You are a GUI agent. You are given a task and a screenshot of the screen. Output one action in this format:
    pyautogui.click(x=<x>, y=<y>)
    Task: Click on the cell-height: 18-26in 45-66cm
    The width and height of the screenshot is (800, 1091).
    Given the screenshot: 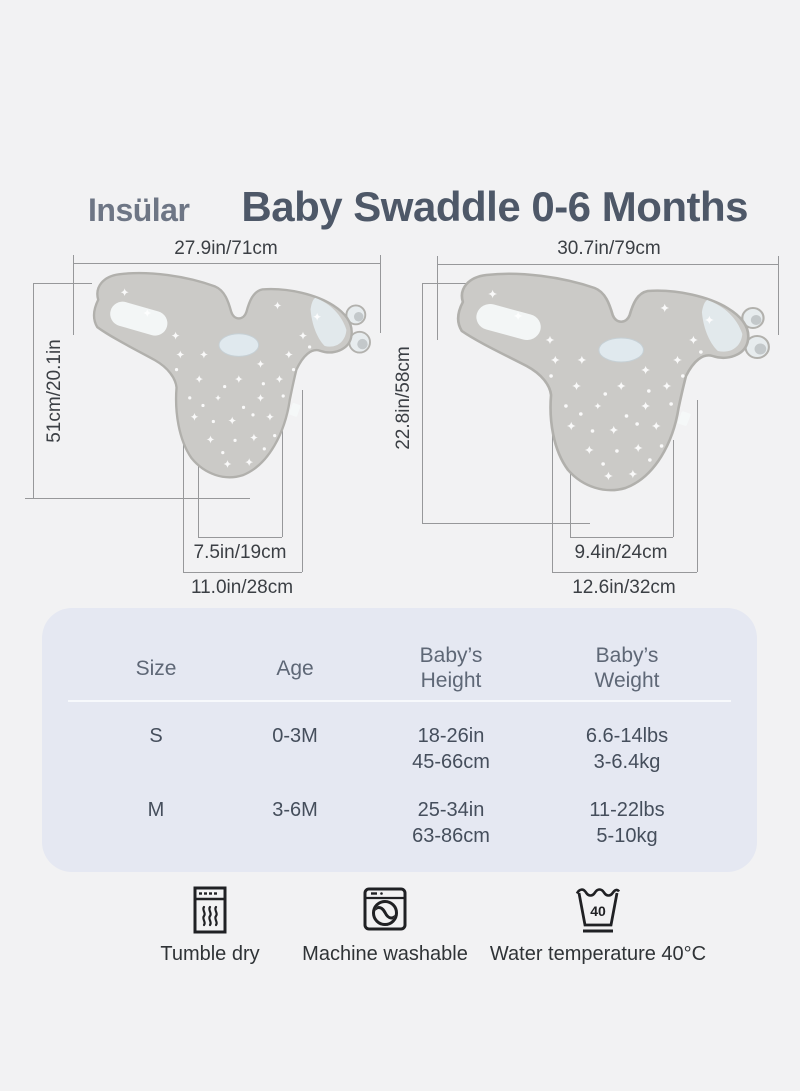 What is the action you would take?
    pyautogui.click(x=451, y=749)
    